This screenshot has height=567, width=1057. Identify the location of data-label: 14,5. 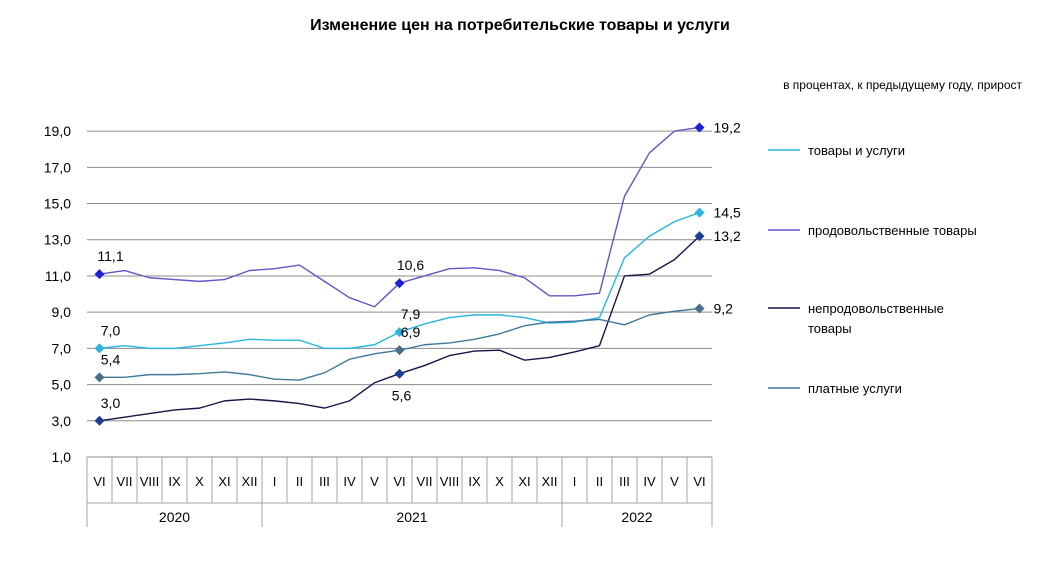
(727, 213).